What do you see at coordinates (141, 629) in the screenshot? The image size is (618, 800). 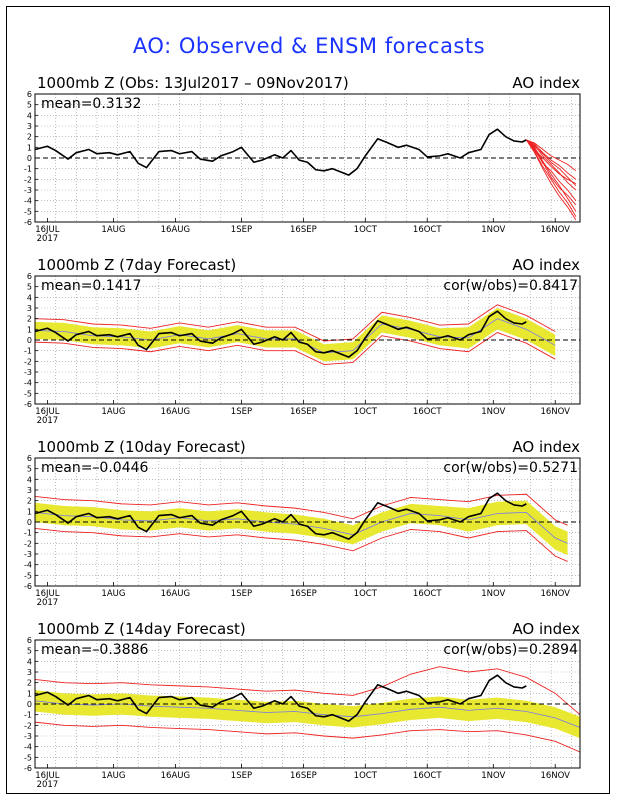 I see `panel-title: 1000mb Z (14day Forecast)` at bounding box center [141, 629].